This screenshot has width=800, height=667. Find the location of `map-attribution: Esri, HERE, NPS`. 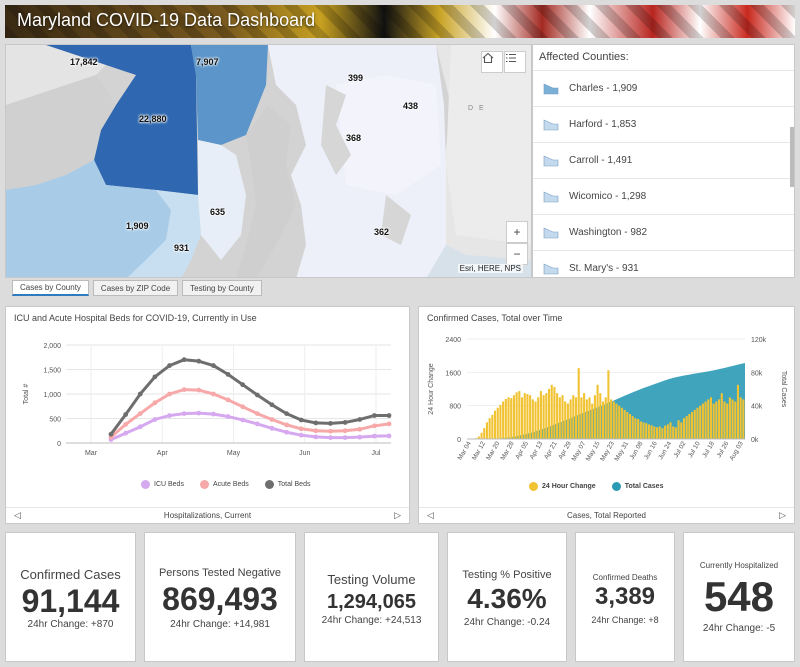

map-attribution: Esri, HERE, NPS is located at coordinates (490, 268).